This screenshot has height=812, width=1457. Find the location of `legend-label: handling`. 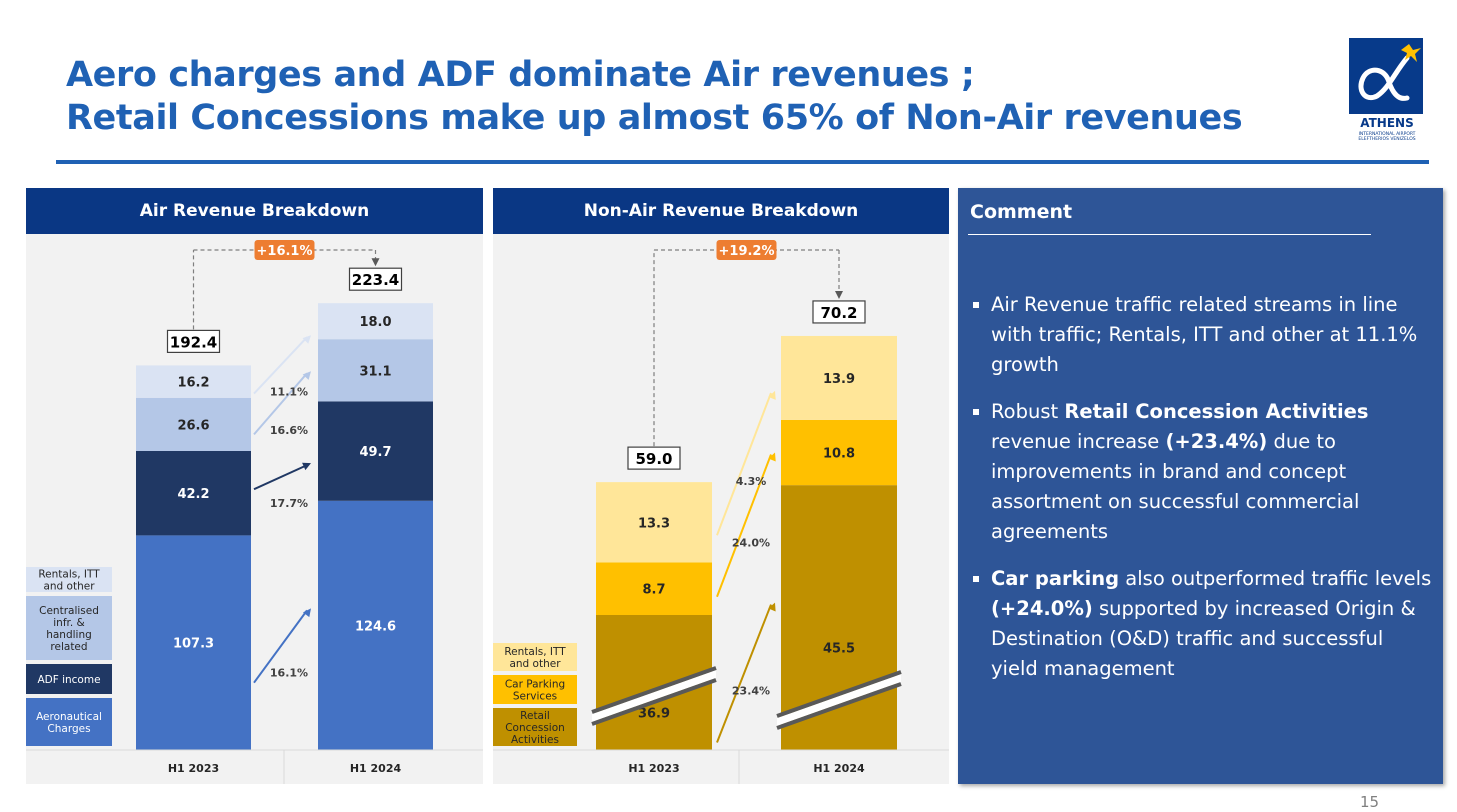

legend-label: handling is located at coordinates (69, 635).